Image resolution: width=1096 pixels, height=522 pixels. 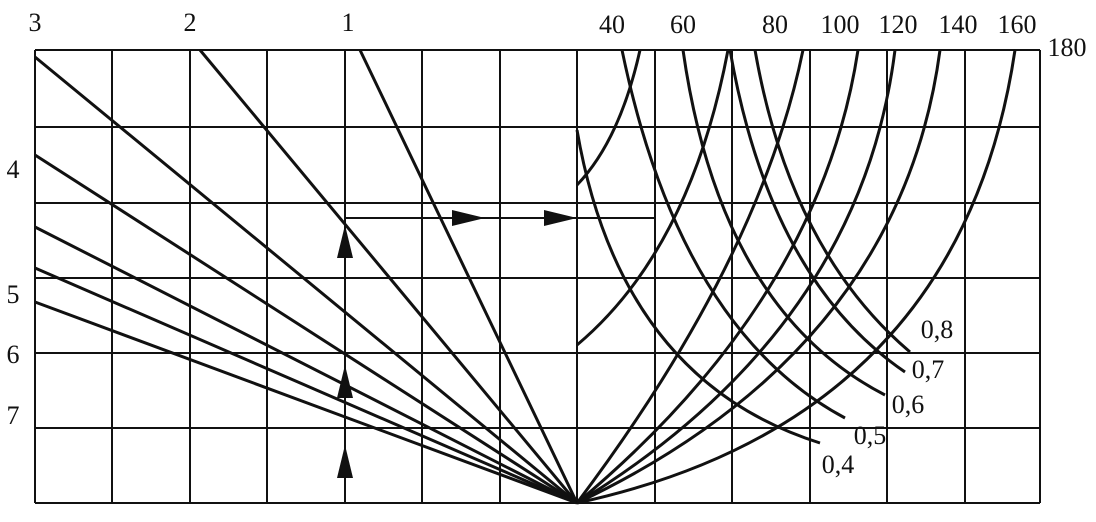 I want to click on curve-label: 0,5, so click(x=870, y=435).